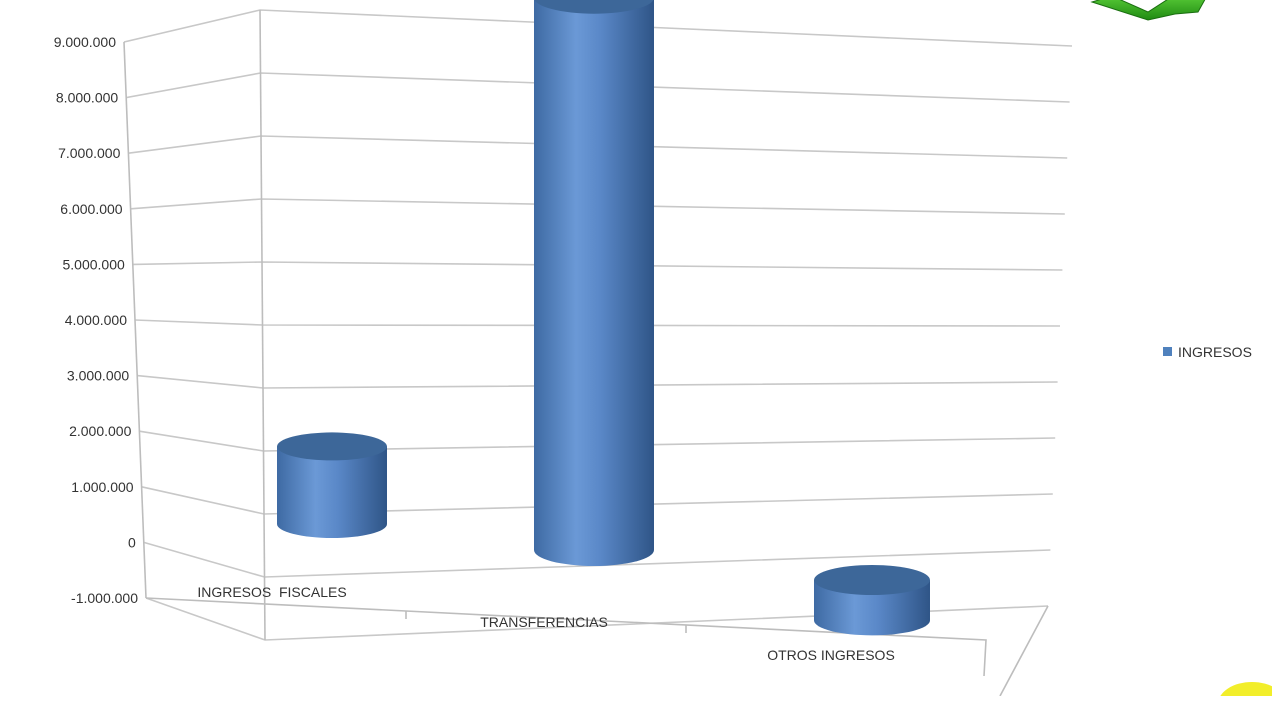  What do you see at coordinates (271, 592) in the screenshot?
I see `x-category-label: INGRESOS FISCALES` at bounding box center [271, 592].